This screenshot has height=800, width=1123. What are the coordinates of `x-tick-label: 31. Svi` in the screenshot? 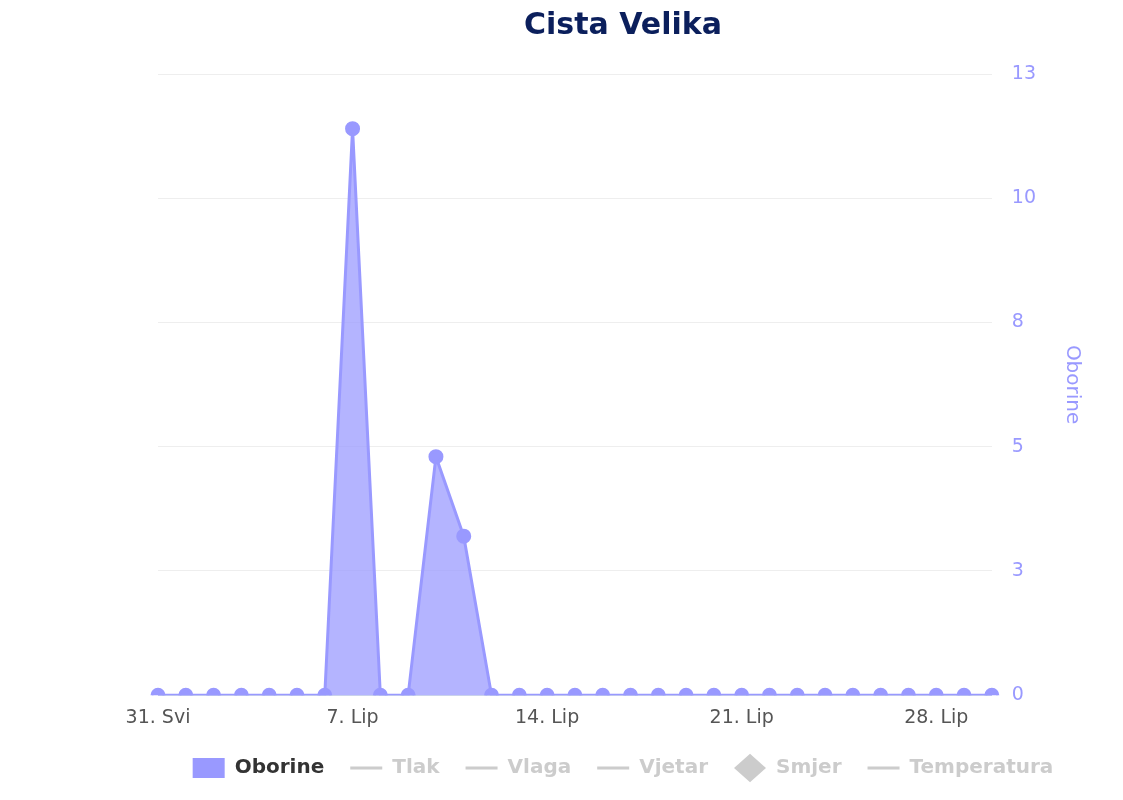 It's located at (158, 715).